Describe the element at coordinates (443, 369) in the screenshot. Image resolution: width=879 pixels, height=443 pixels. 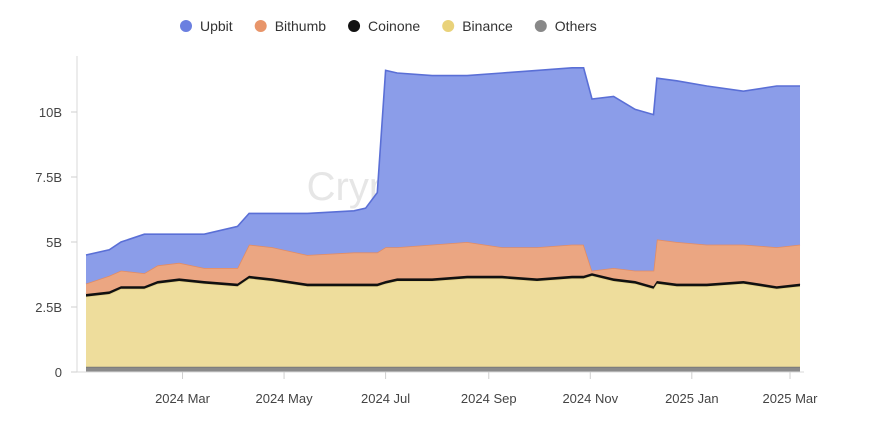
I see `area-others` at that location.